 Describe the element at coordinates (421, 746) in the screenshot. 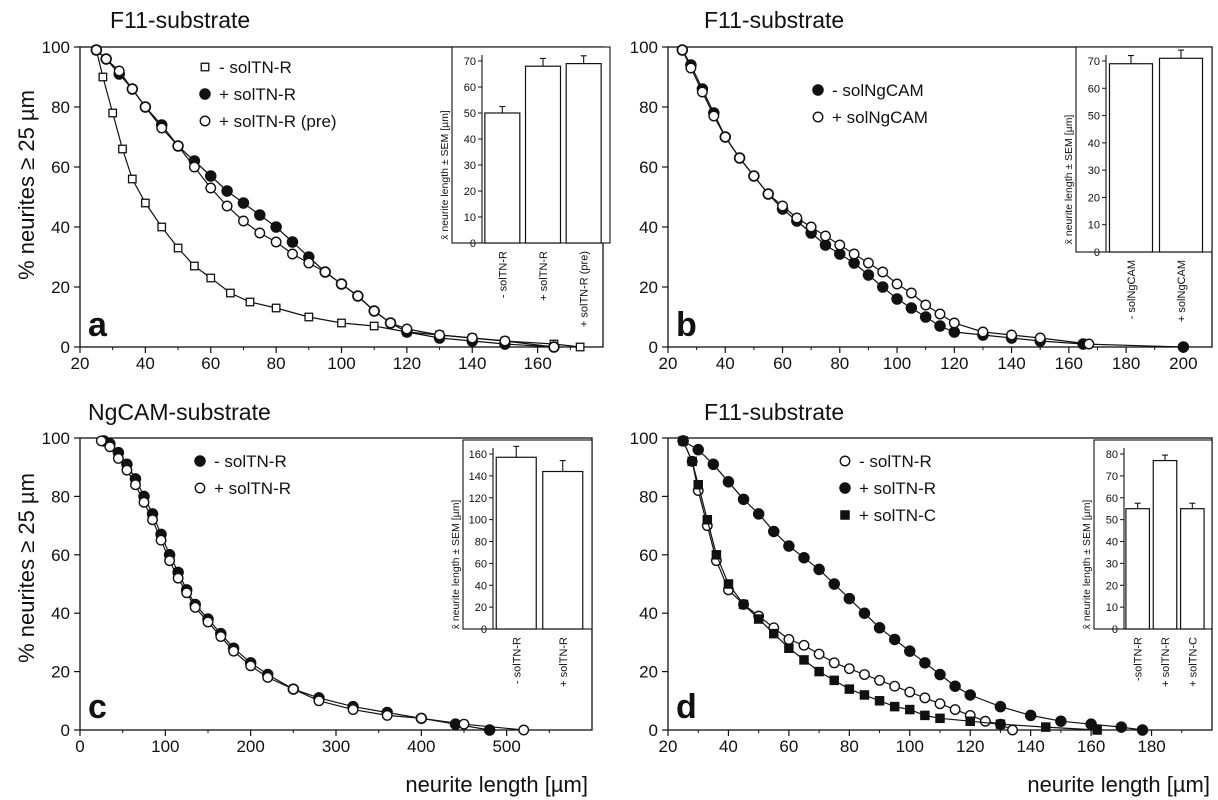

I see `x-tick-label: 400` at that location.